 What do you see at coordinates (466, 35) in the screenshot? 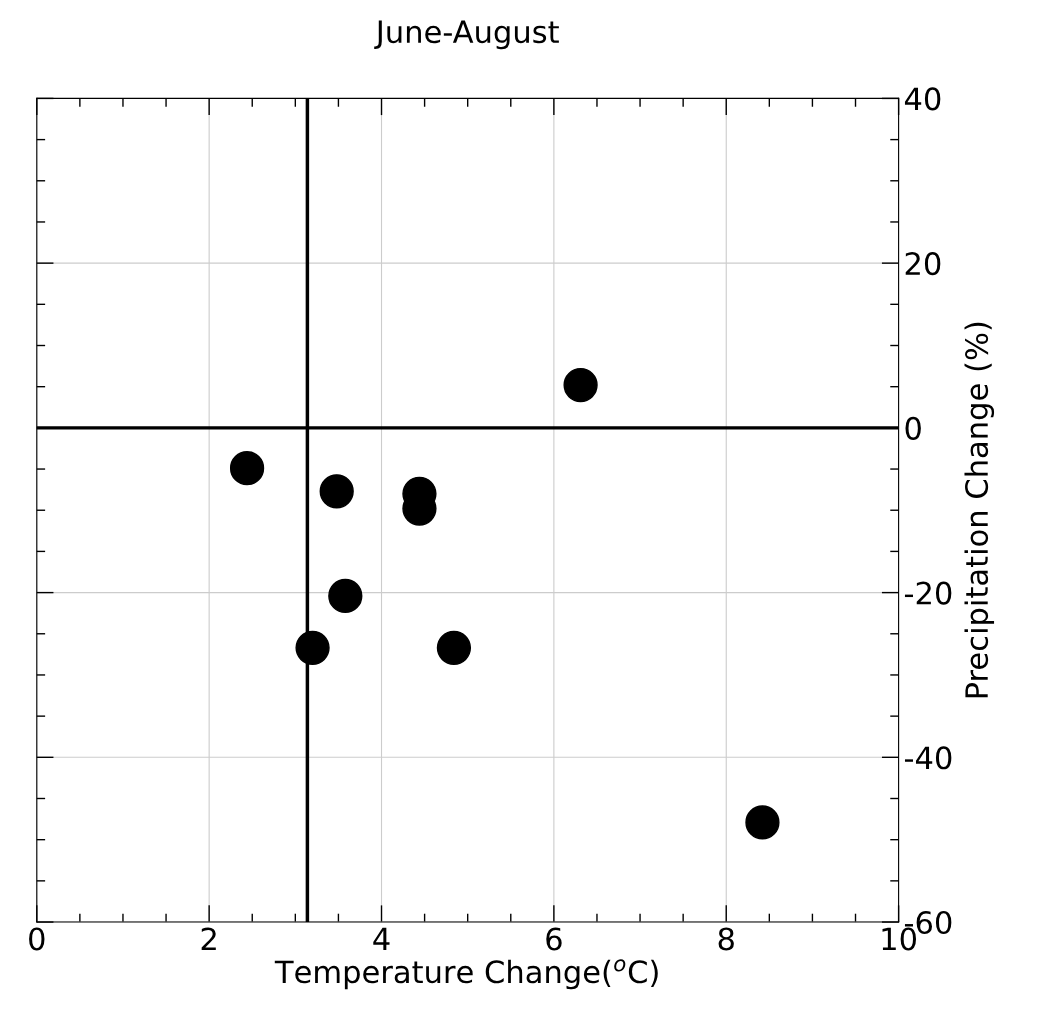
I see `chart-title: June-August` at bounding box center [466, 35].